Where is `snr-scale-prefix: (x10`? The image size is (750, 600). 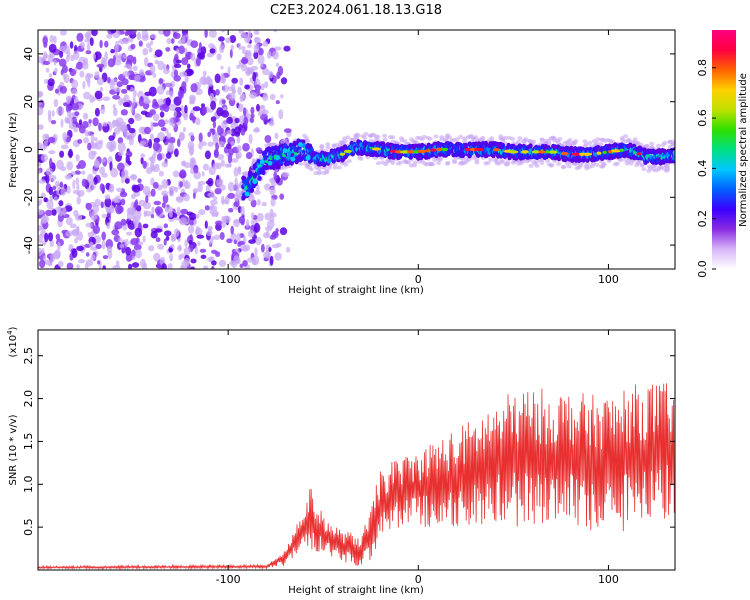
snr-scale-prefix: (x10 is located at coordinates (13, 346).